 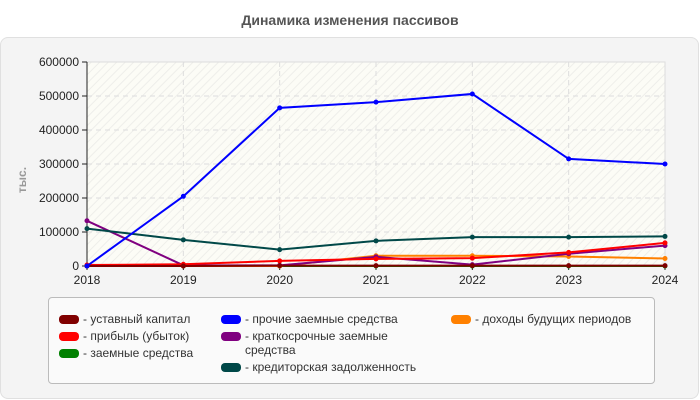 What do you see at coordinates (75, 266) in the screenshot?
I see `y-tick-label: 0` at bounding box center [75, 266].